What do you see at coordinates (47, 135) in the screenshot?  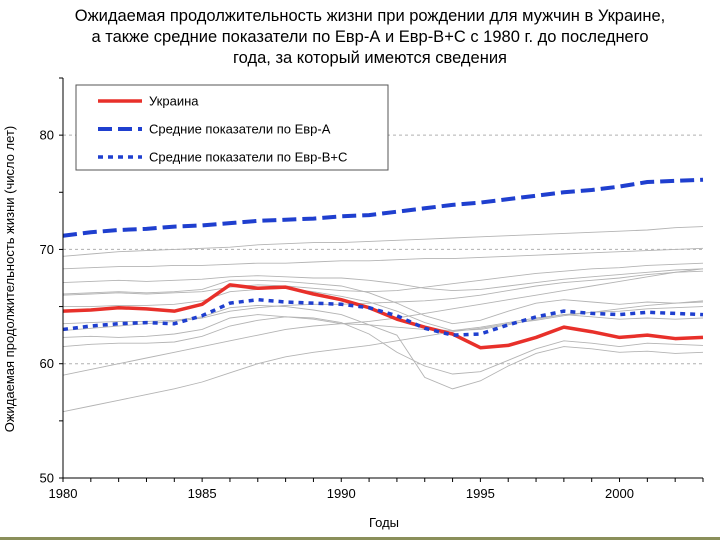 I see `y-tick-label-80: 80` at bounding box center [47, 135].